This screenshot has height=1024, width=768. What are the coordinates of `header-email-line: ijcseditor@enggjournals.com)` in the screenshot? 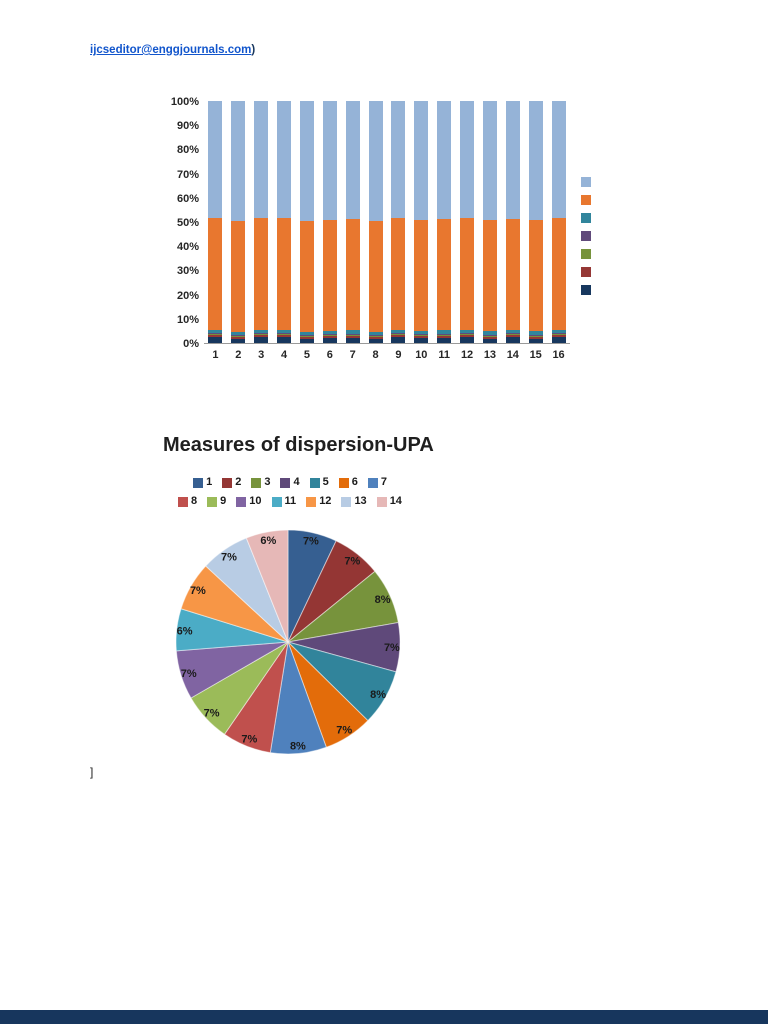 It's located at (172, 50).